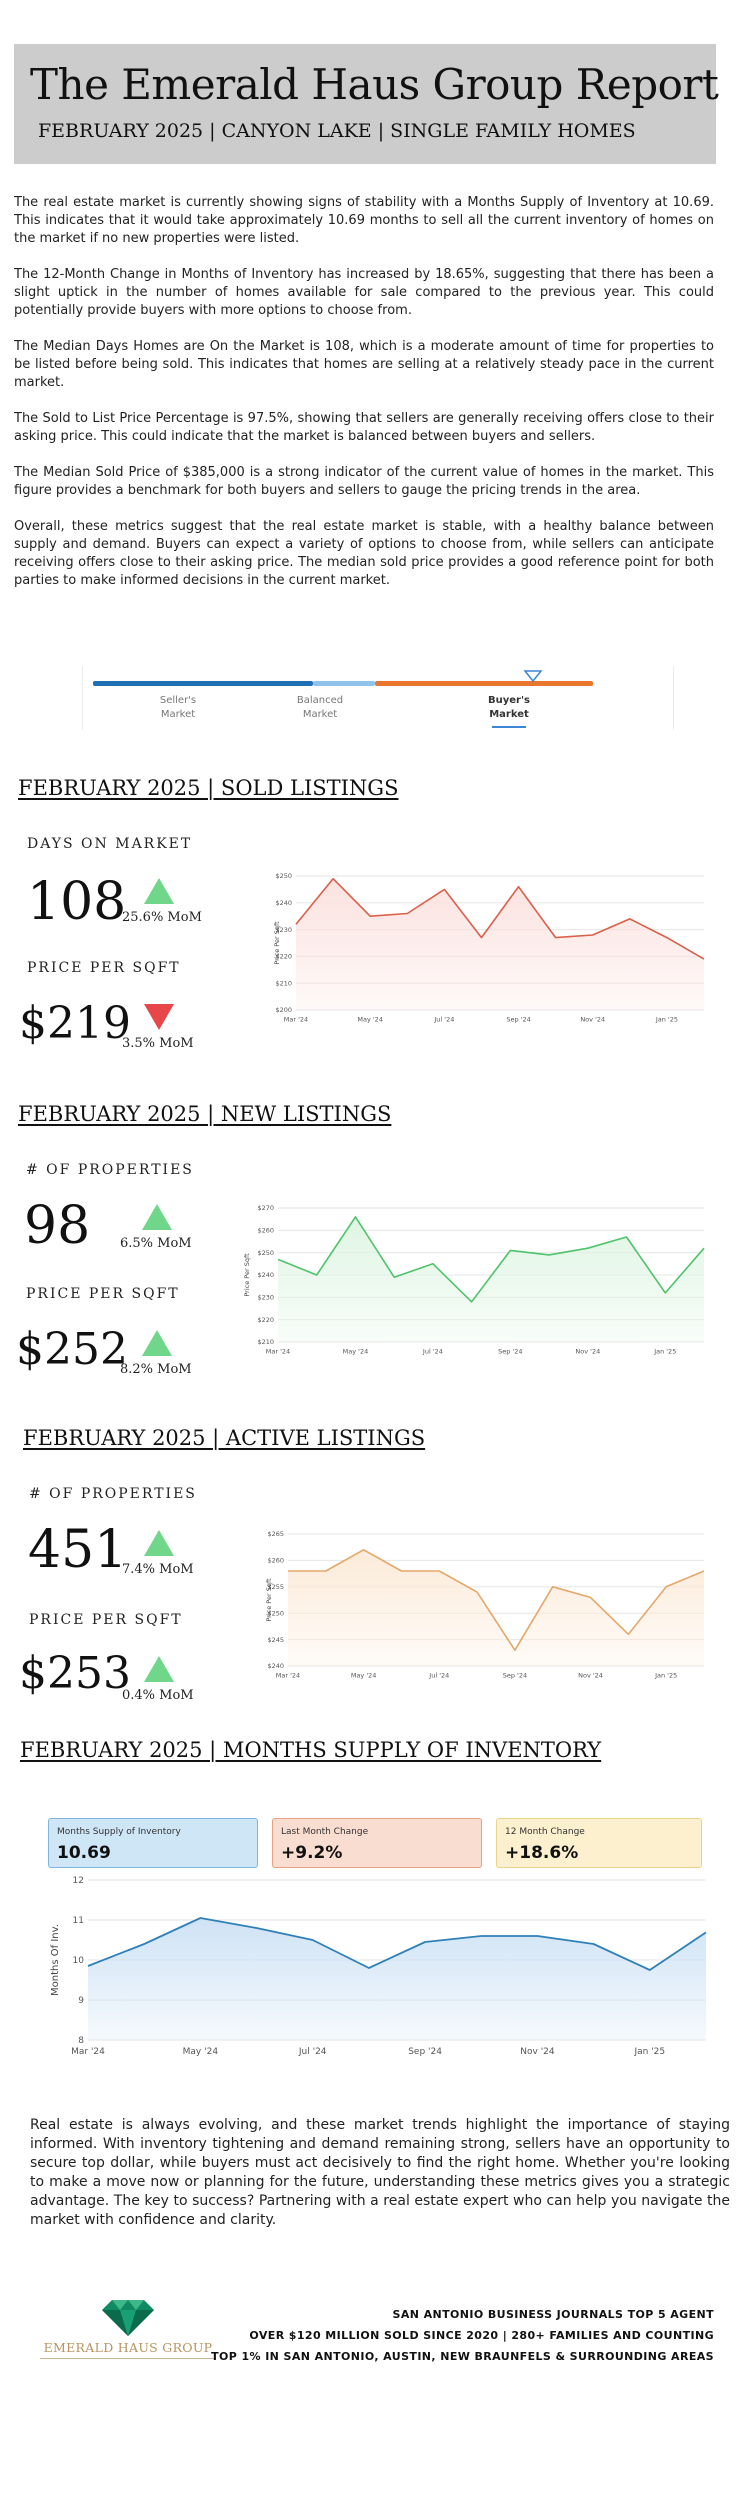 This screenshot has width=740, height=2500. What do you see at coordinates (78, 1550) in the screenshot?
I see `active-count-value: 451` at bounding box center [78, 1550].